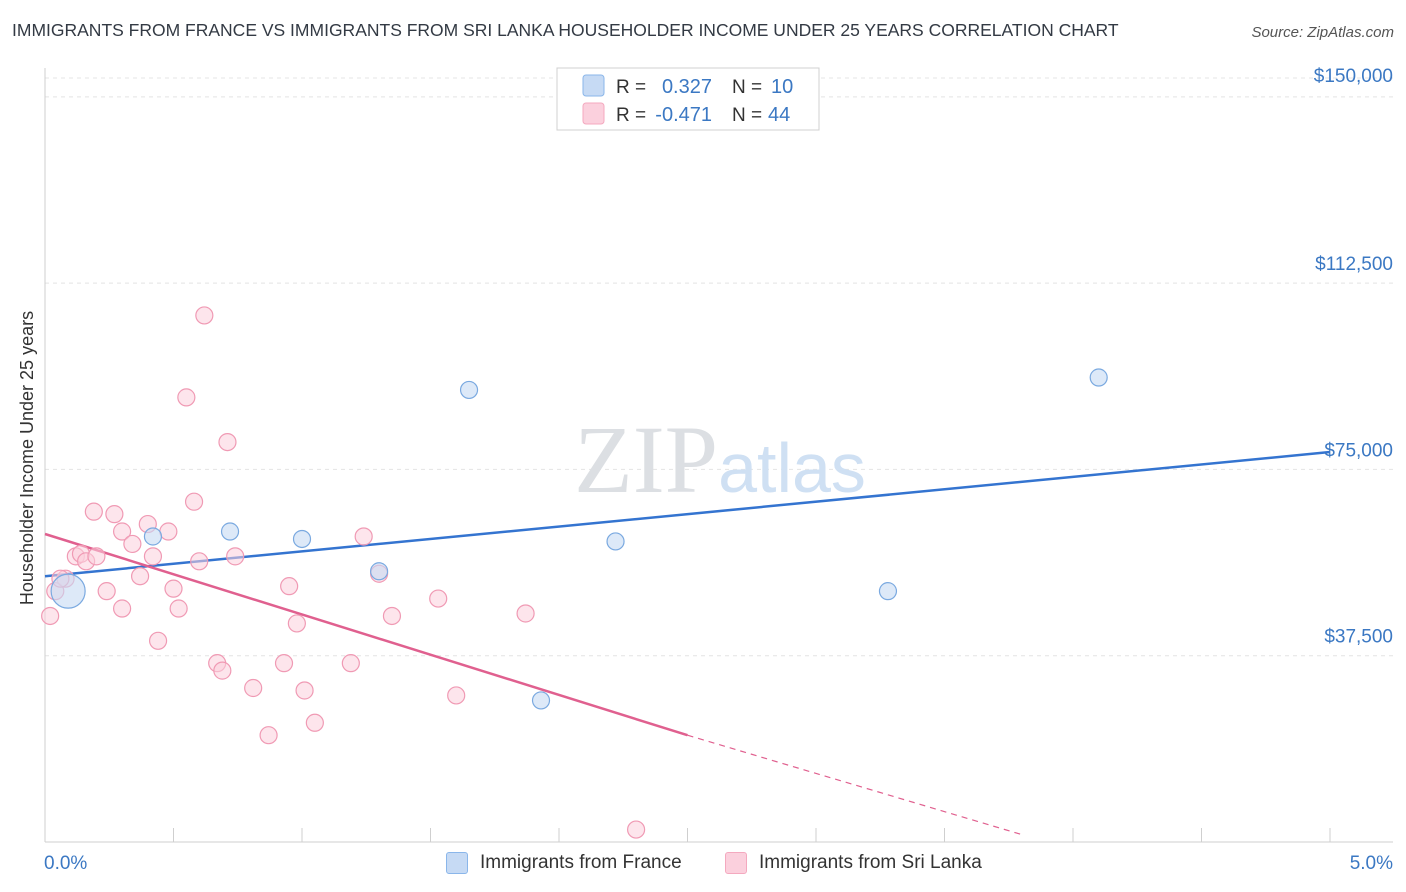 The image size is (1406, 892). What do you see at coordinates (65, 863) in the screenshot?
I see `x-tick-label-min: 0.0%` at bounding box center [65, 863].